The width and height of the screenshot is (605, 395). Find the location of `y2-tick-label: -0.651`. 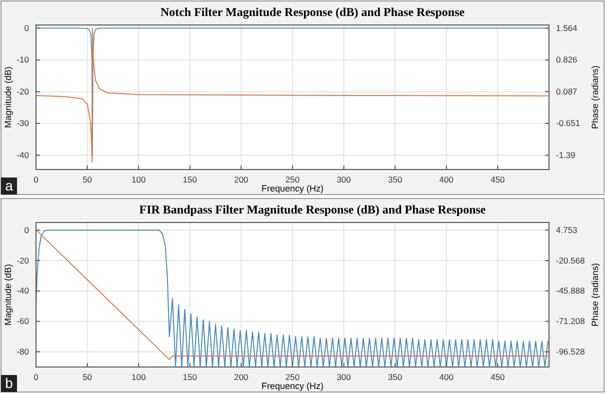

y2-tick-label: -0.651 is located at coordinates (568, 123).